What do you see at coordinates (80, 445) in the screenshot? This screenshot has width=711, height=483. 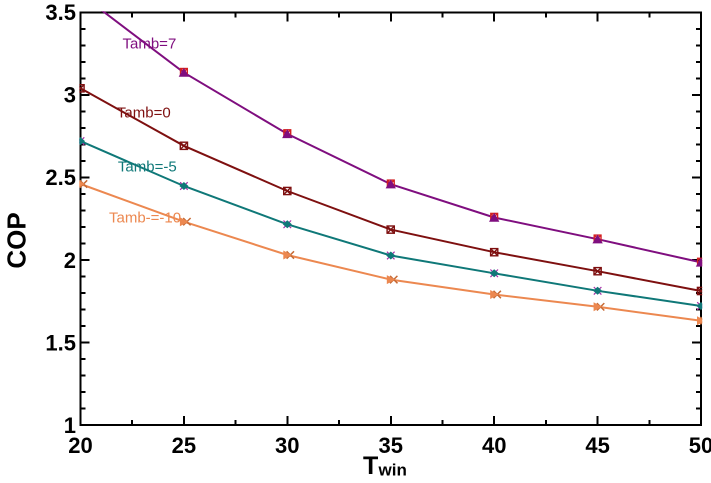 I see `svg-text: 20` at bounding box center [80, 445].